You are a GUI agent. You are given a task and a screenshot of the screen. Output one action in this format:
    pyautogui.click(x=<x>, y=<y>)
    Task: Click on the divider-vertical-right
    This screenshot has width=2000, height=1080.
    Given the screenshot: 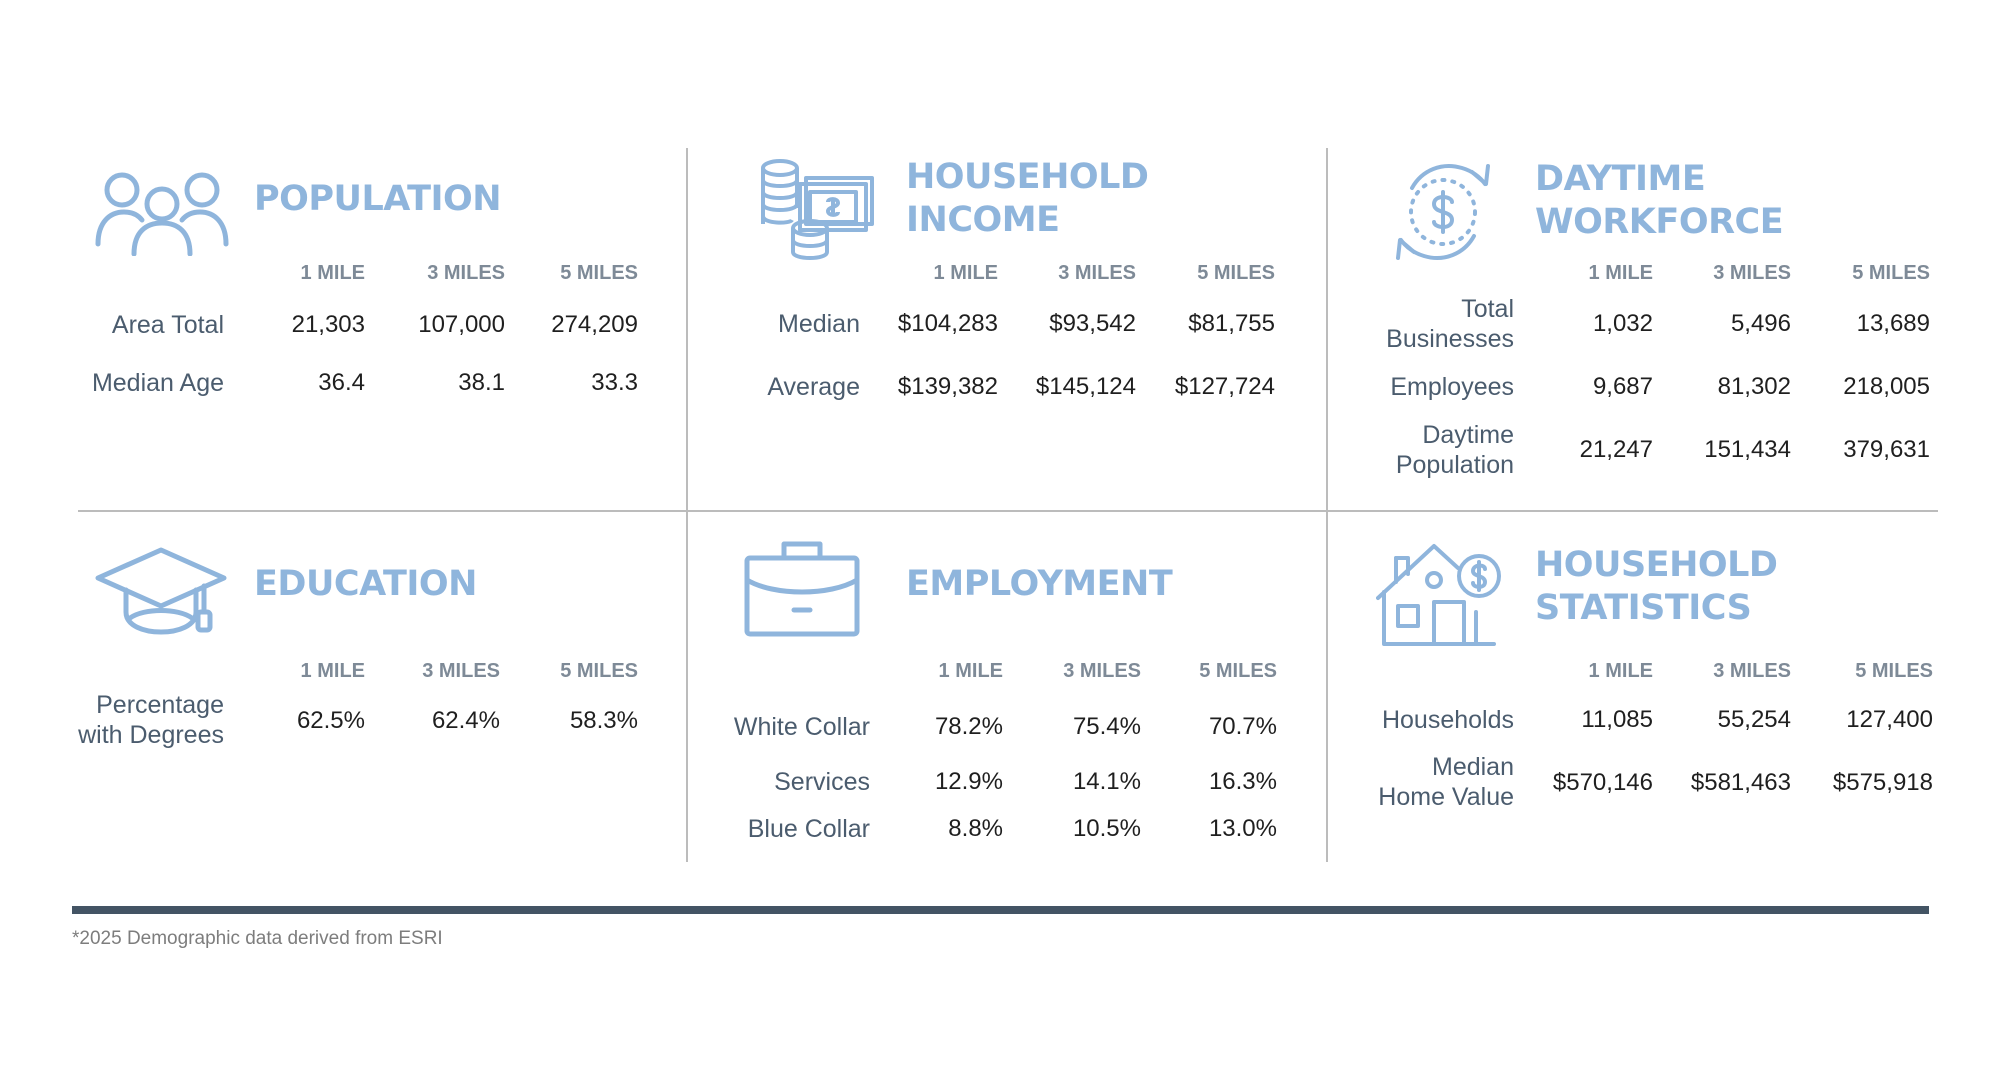 What is the action you would take?
    pyautogui.click(x=1327, y=505)
    